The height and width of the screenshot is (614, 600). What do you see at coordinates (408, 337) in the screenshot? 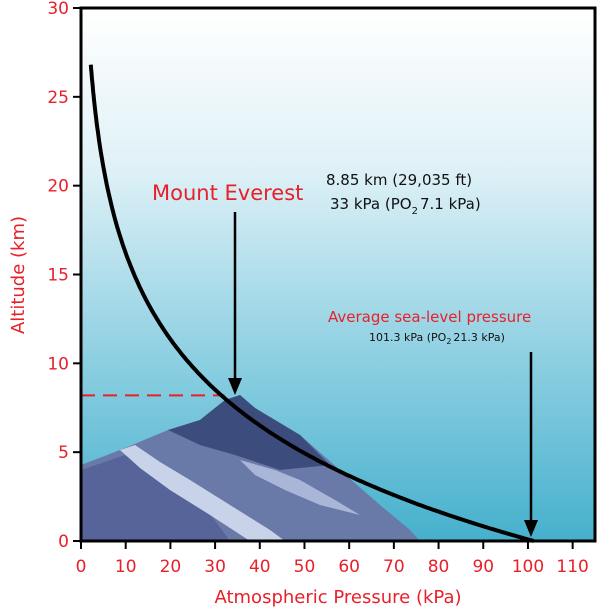
I see `sea-level-detail-main: 101.3 kPa (PO` at bounding box center [408, 337].